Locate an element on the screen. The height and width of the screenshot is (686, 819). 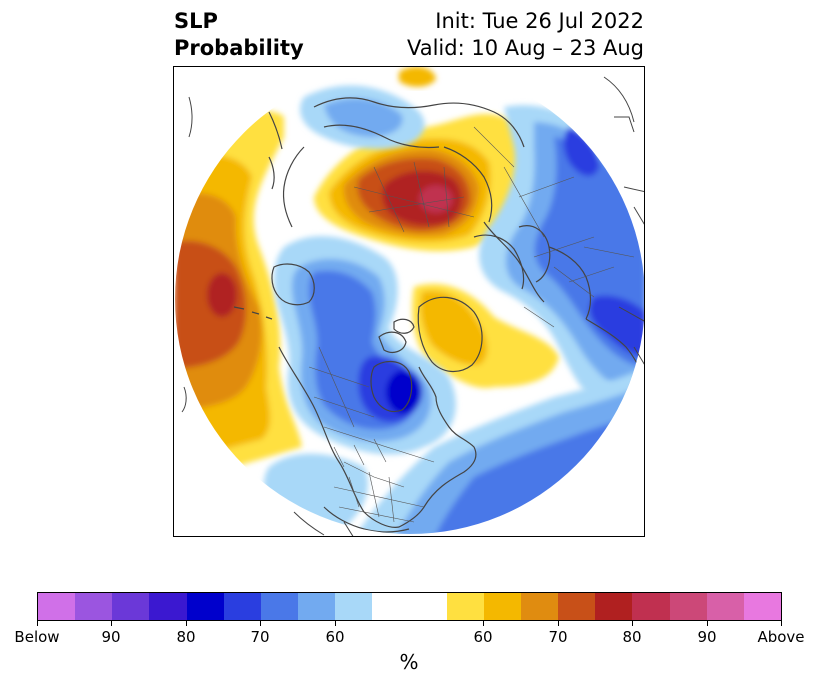
title-probability: Probability is located at coordinates (239, 48).